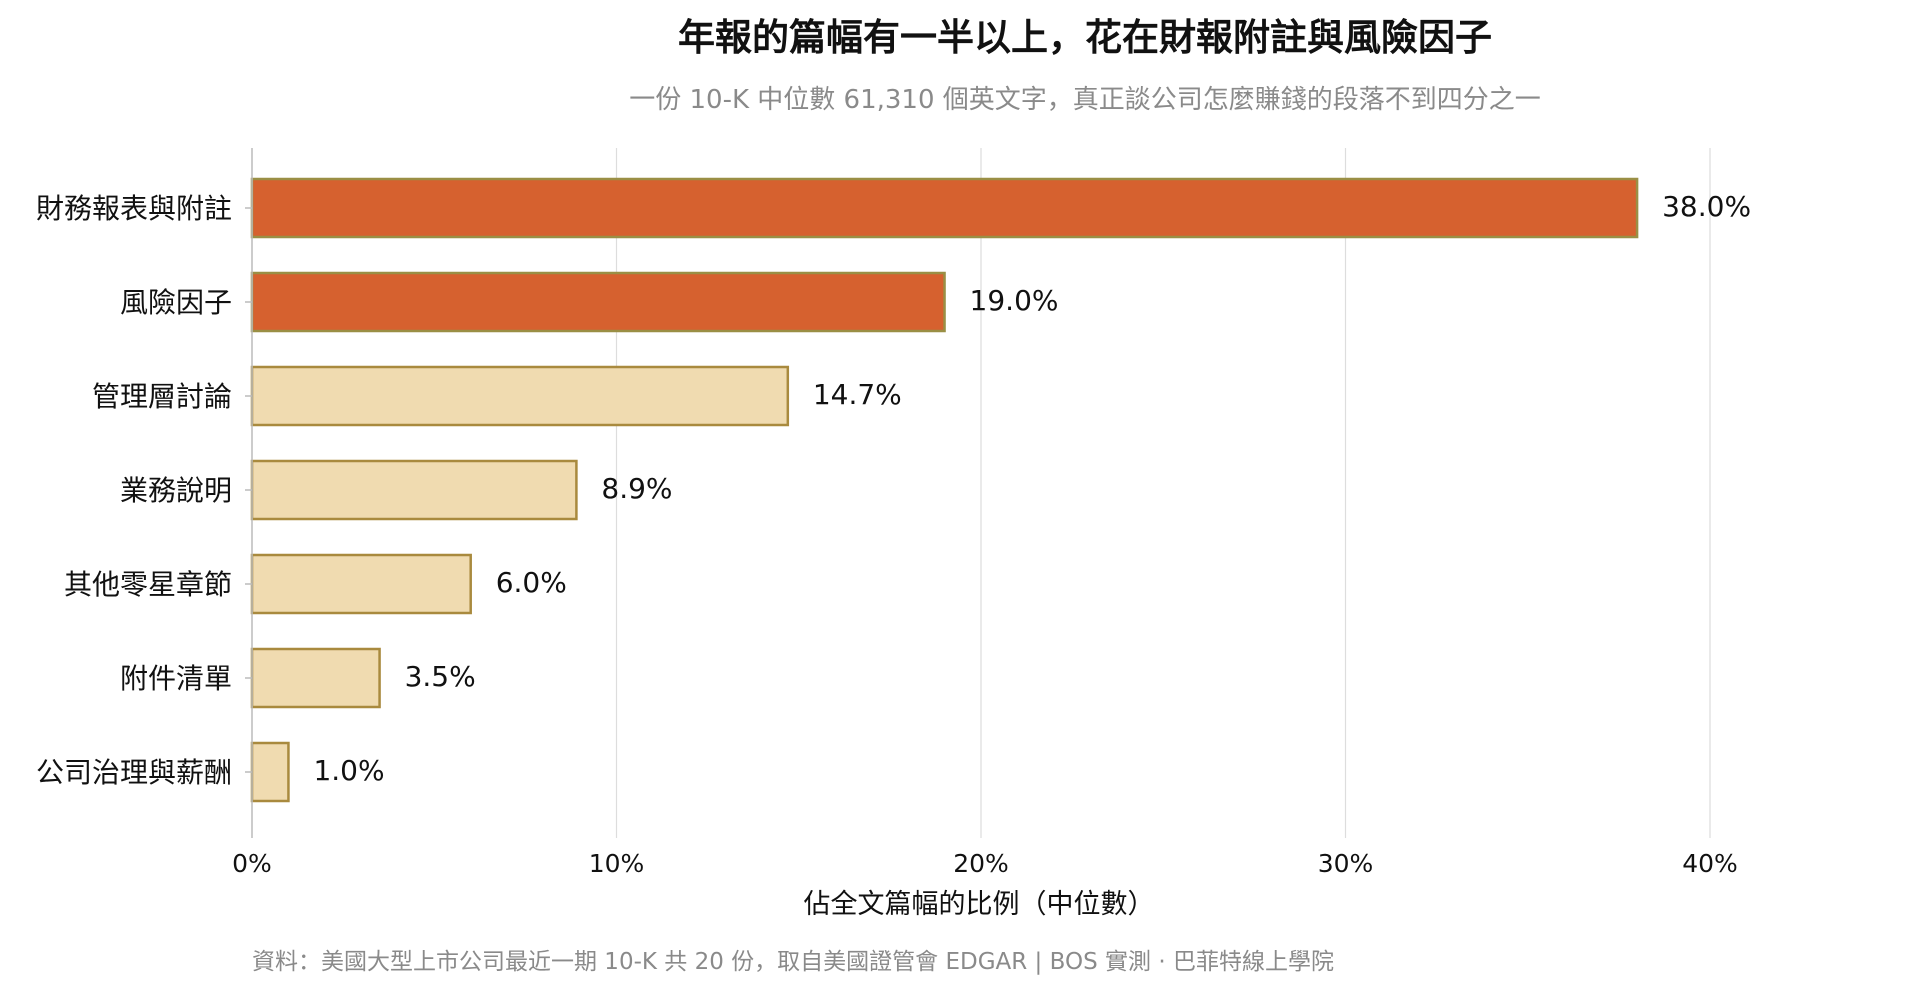 The height and width of the screenshot is (981, 1920). What do you see at coordinates (1706, 206) in the screenshot?
I see `data-label: 38.0%` at bounding box center [1706, 206].